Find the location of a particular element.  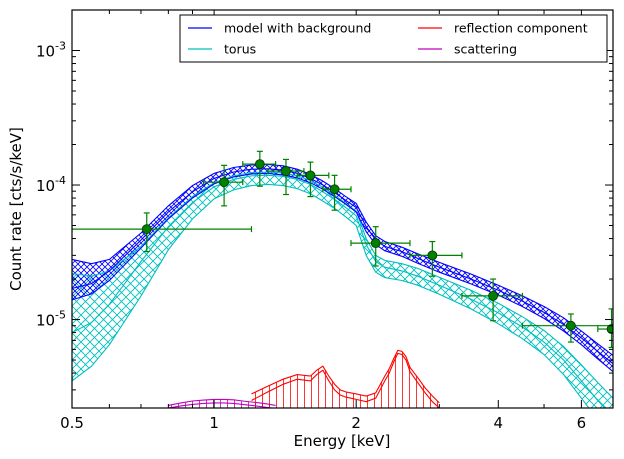

y-tick-label: 10⁻⁴ is located at coordinates (51, 184).